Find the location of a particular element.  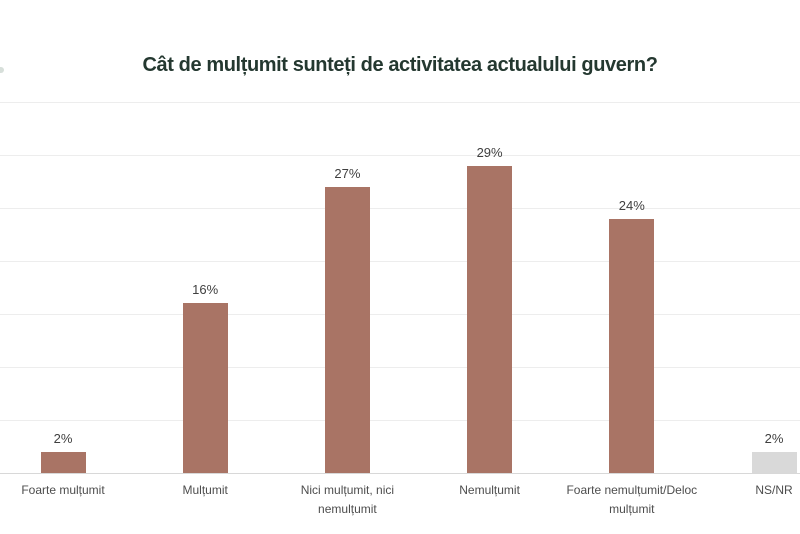

bar-value-label: 24% is located at coordinates (631, 205).